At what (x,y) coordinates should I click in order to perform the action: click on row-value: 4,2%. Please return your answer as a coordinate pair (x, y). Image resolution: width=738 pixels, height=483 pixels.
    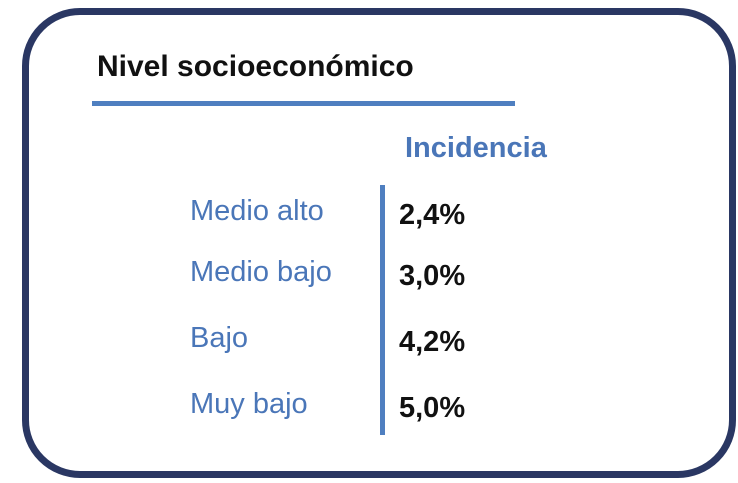
    Looking at the image, I should click on (432, 342).